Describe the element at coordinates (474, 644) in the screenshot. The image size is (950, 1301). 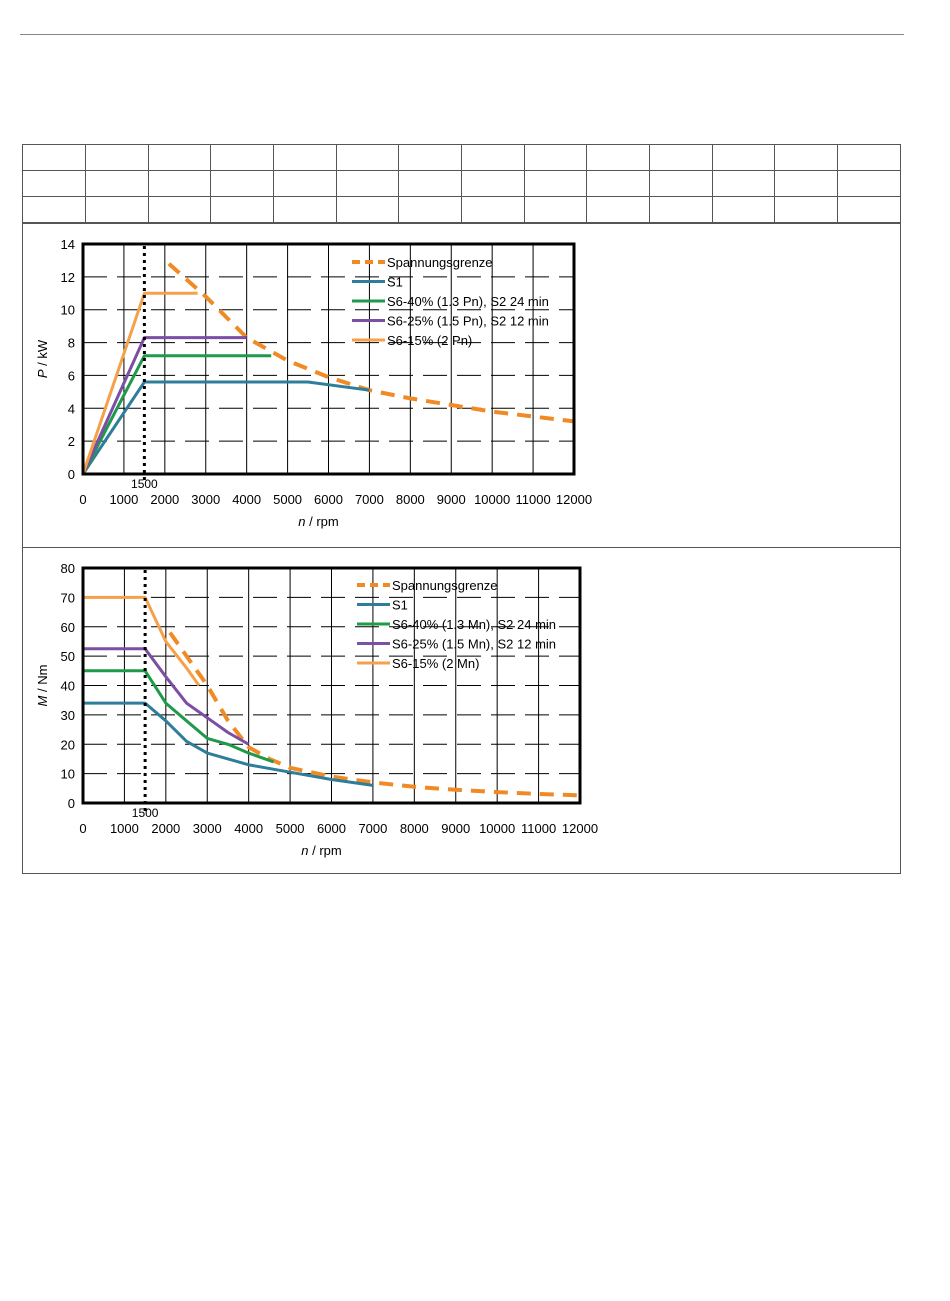
I see `legend-label: S6-25% (1.5 Mn), S2 12 min` at that location.